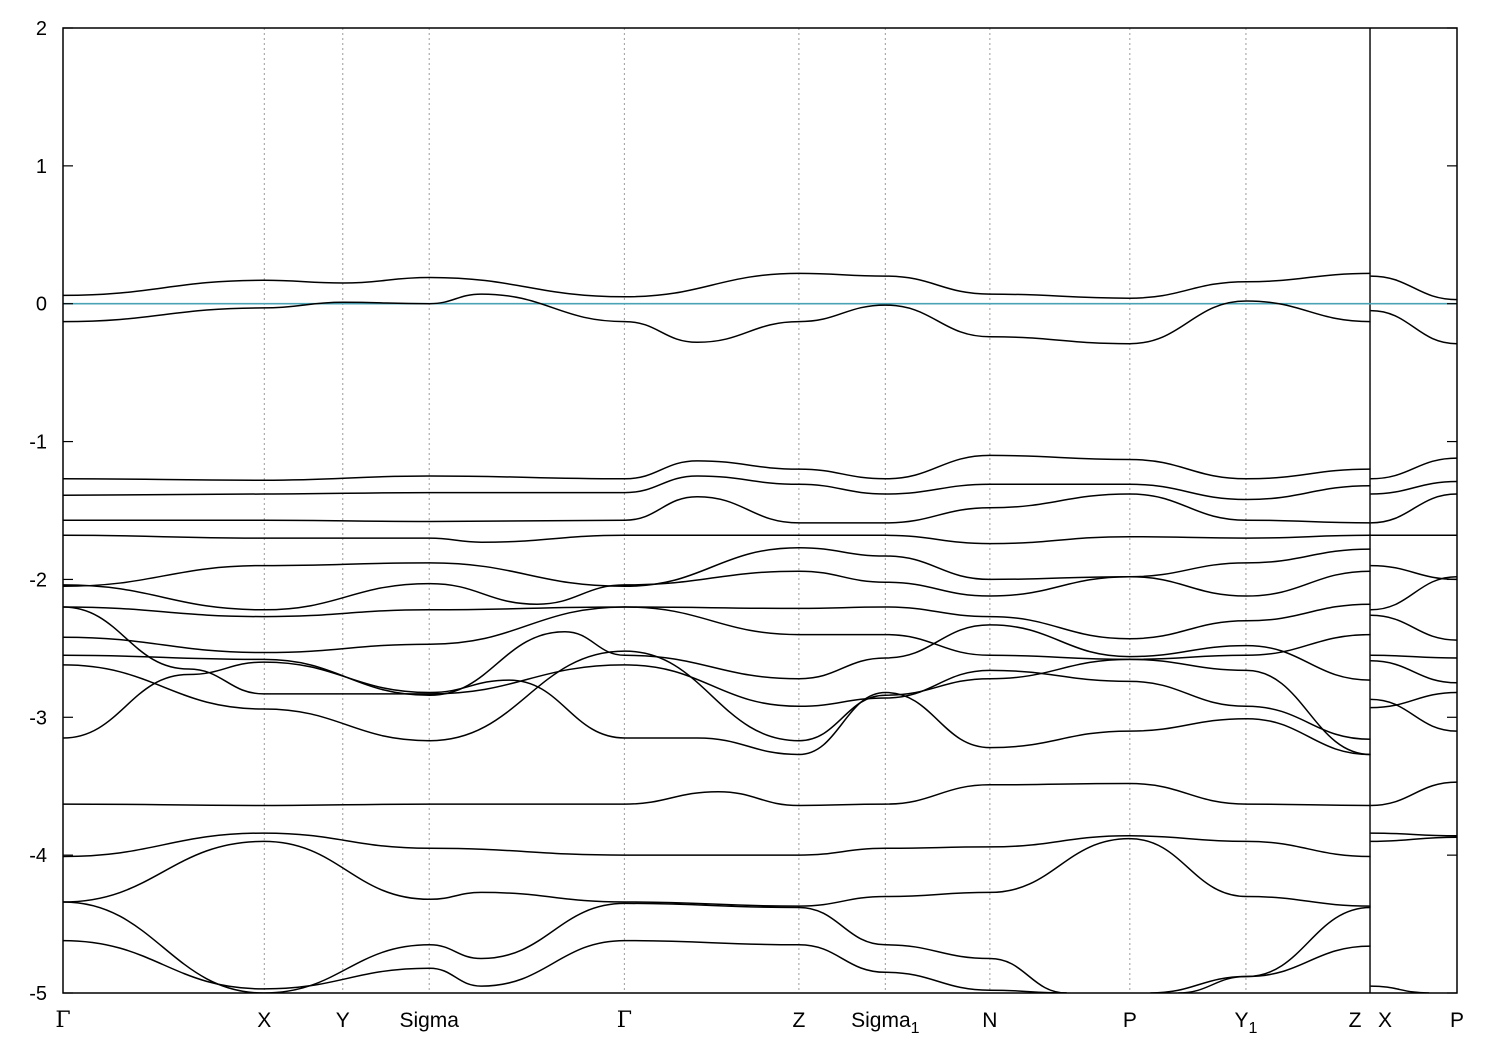  I want to click on y-tick-label: 1, so click(41, 167).